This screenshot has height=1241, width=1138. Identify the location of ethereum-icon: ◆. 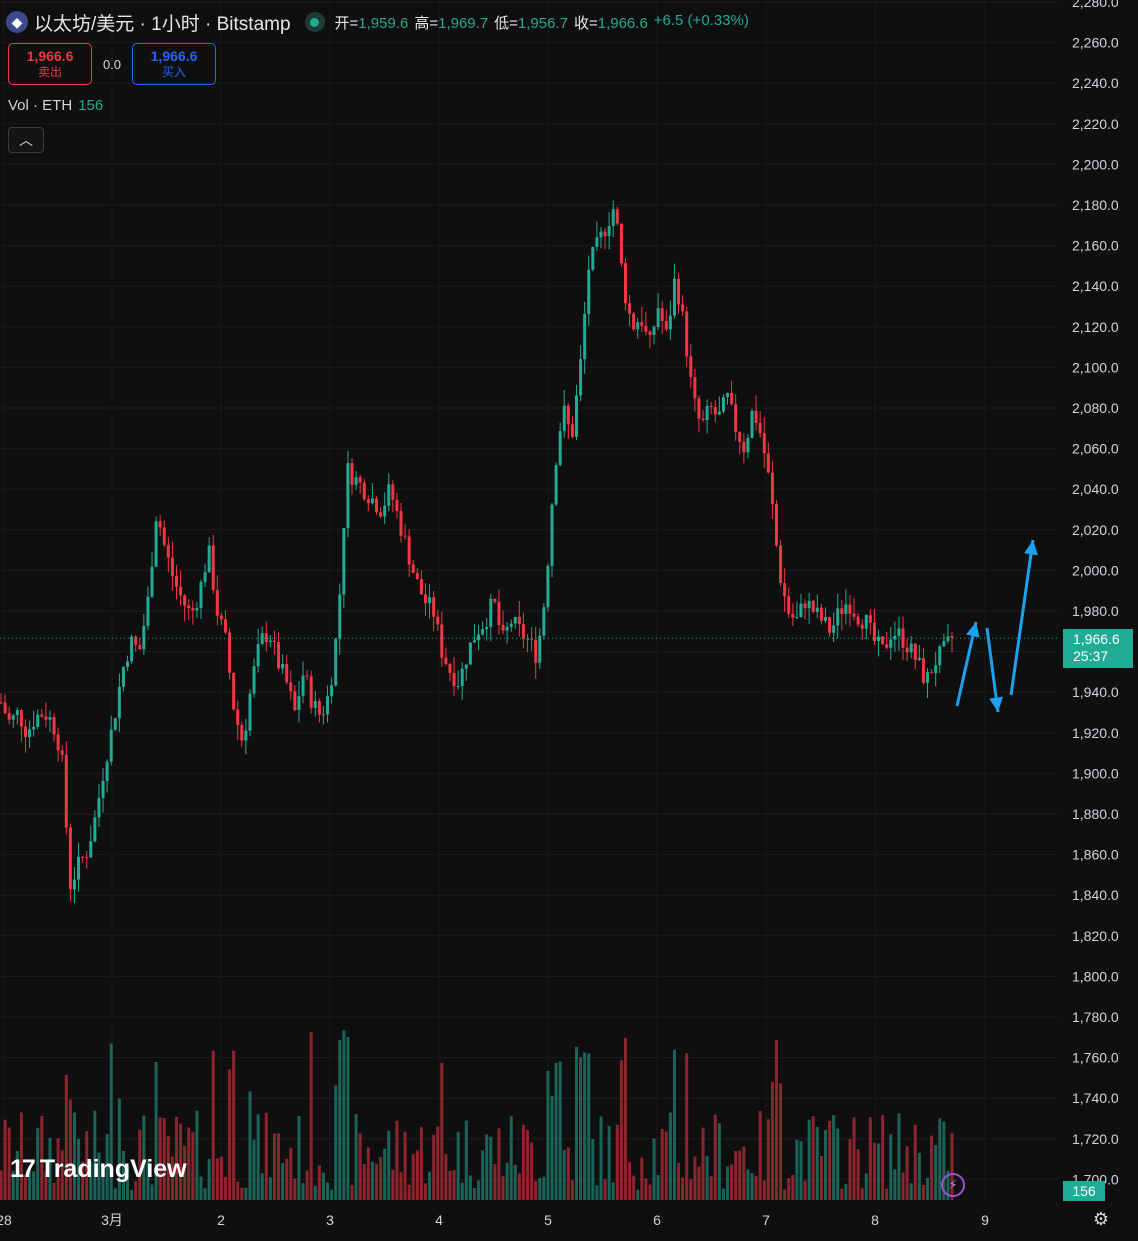
(17, 22).